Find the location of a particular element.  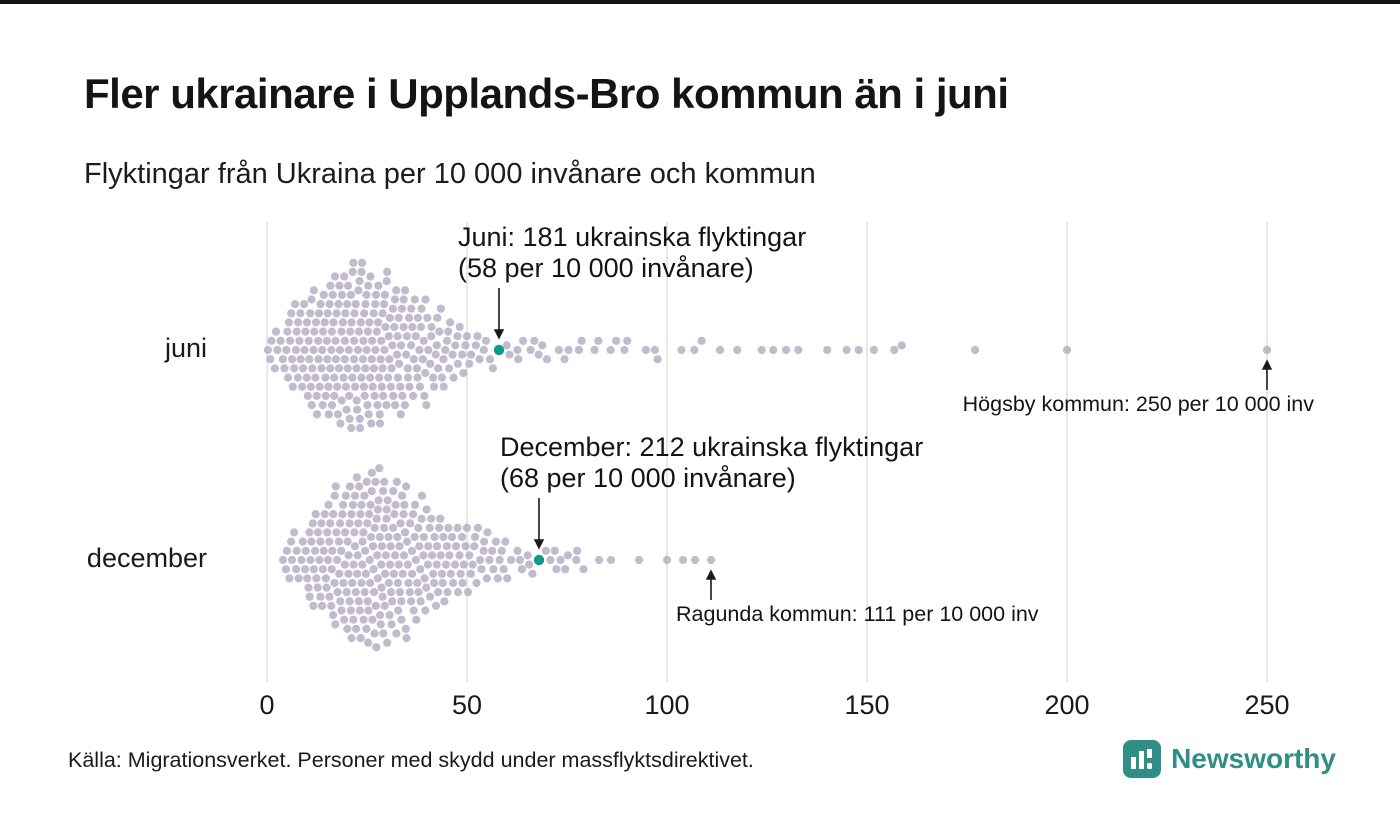

annotation-juni-line1: Juni: 181 ukrainska flyktingar is located at coordinates (632, 237).